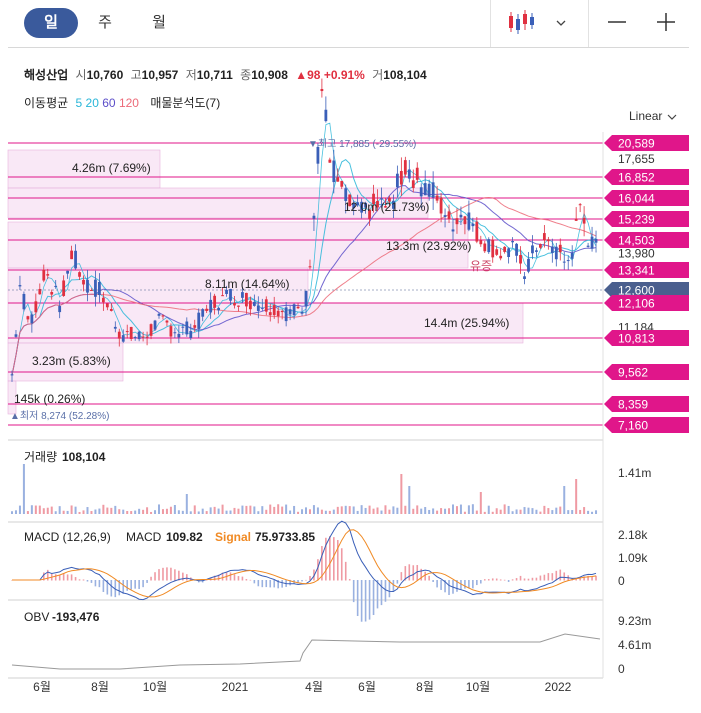 The height and width of the screenshot is (713, 701). I want to click on current-price-label: 12,600, so click(636, 291).